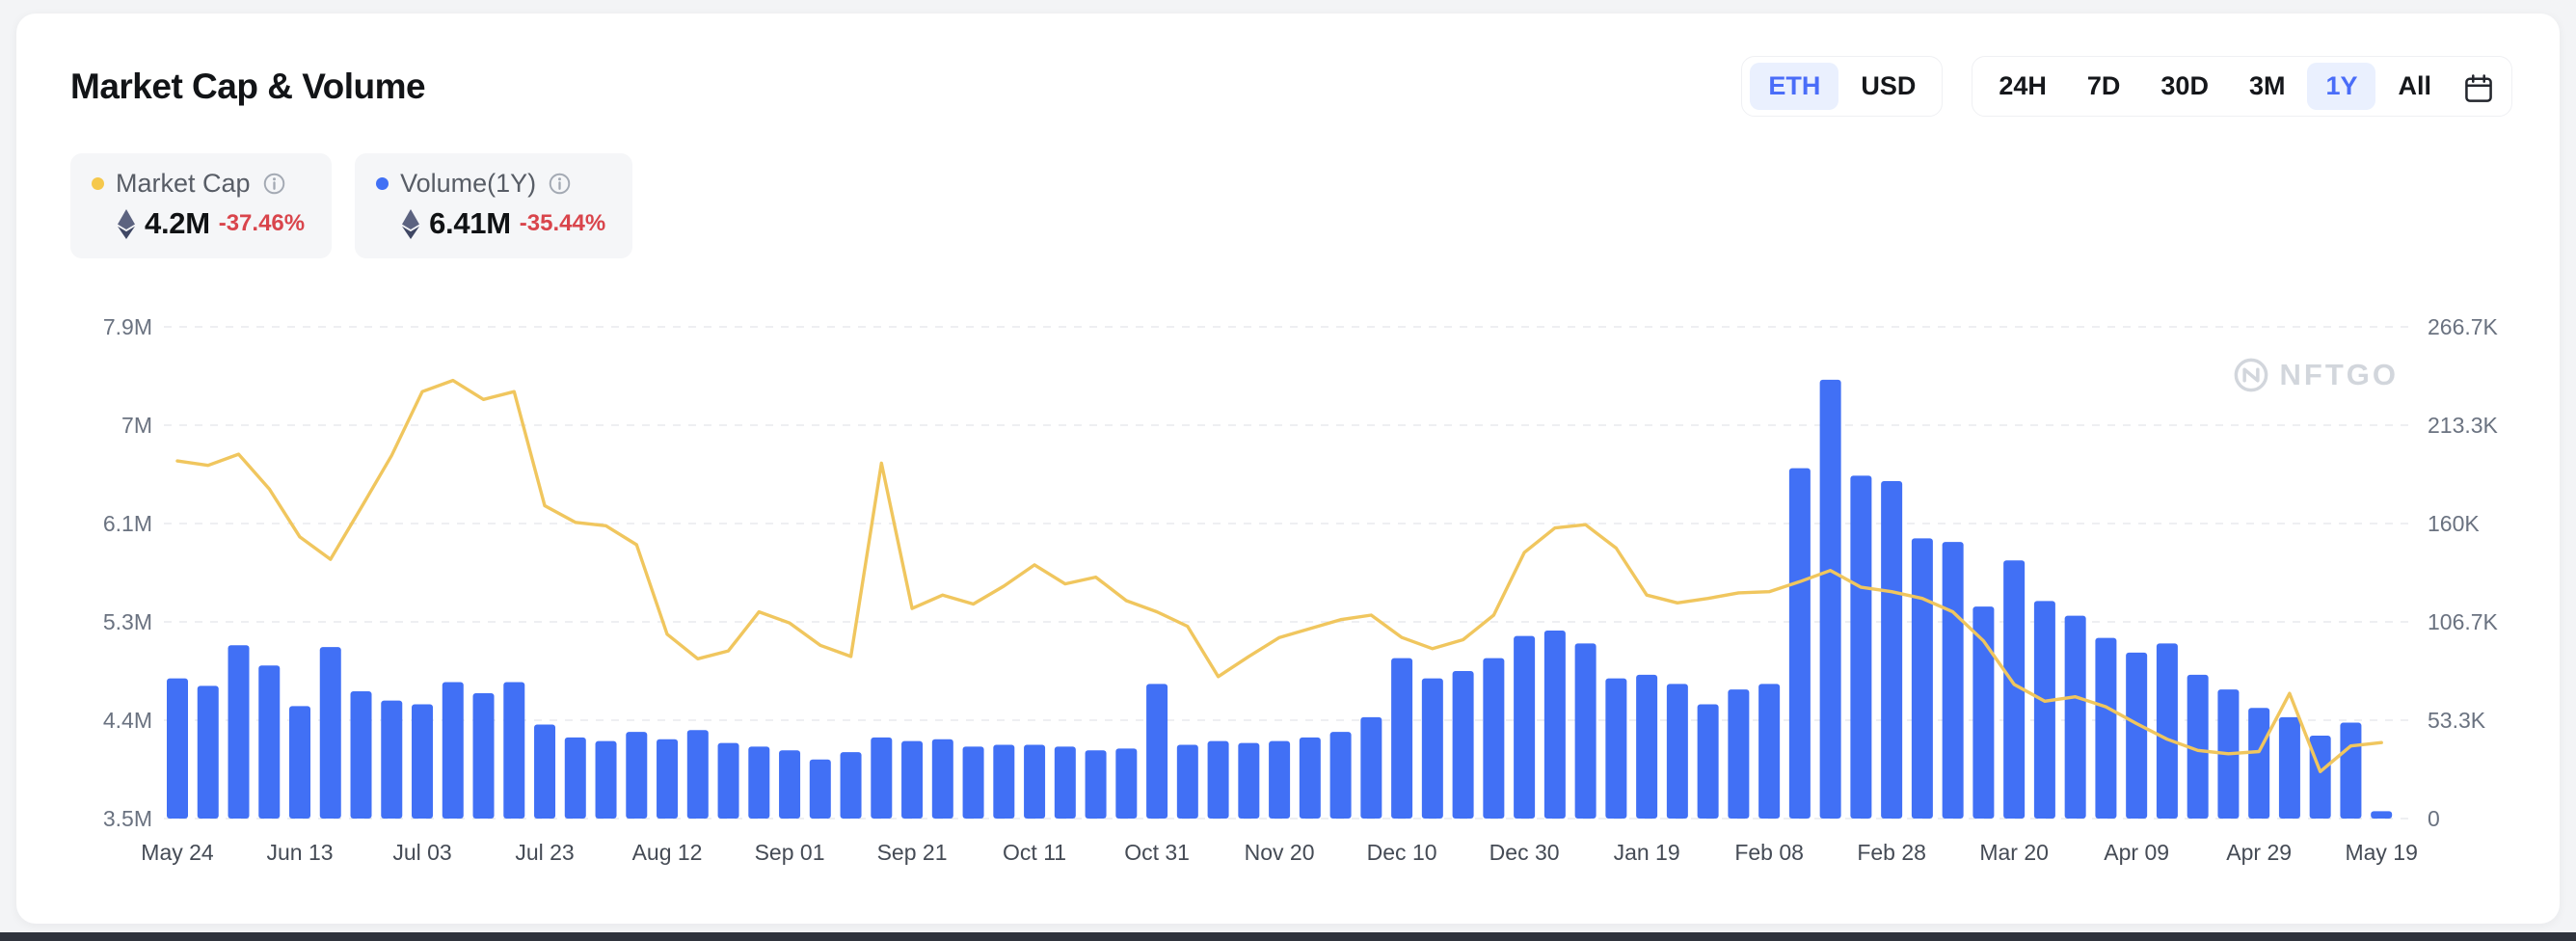 The height and width of the screenshot is (941, 2576). Describe the element at coordinates (98, 184) in the screenshot. I see `market-cap-dot` at that location.